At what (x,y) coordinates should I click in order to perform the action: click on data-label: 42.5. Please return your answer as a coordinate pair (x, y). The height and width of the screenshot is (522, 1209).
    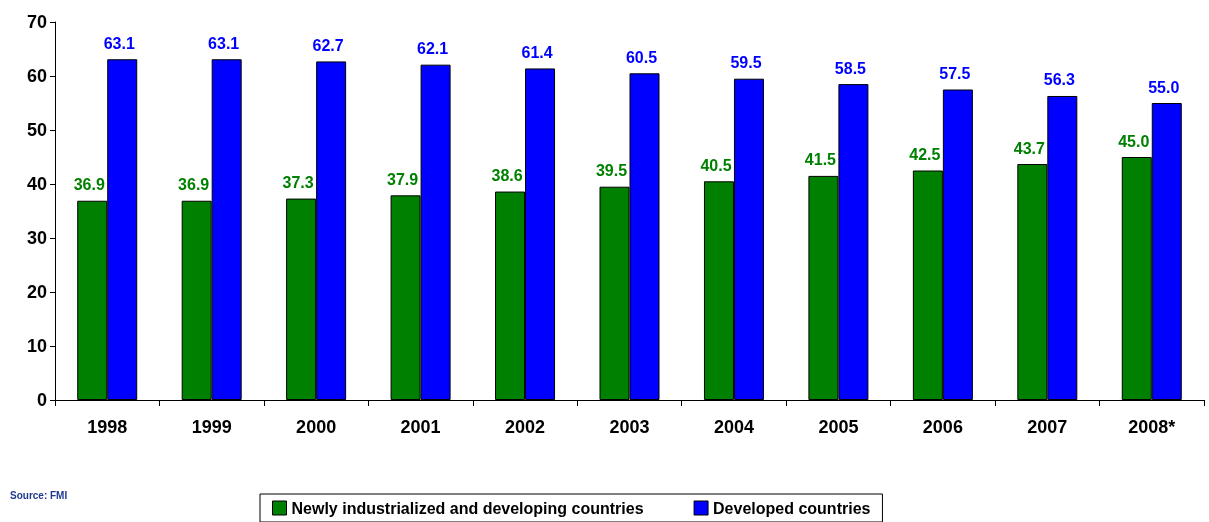
    Looking at the image, I should click on (925, 154).